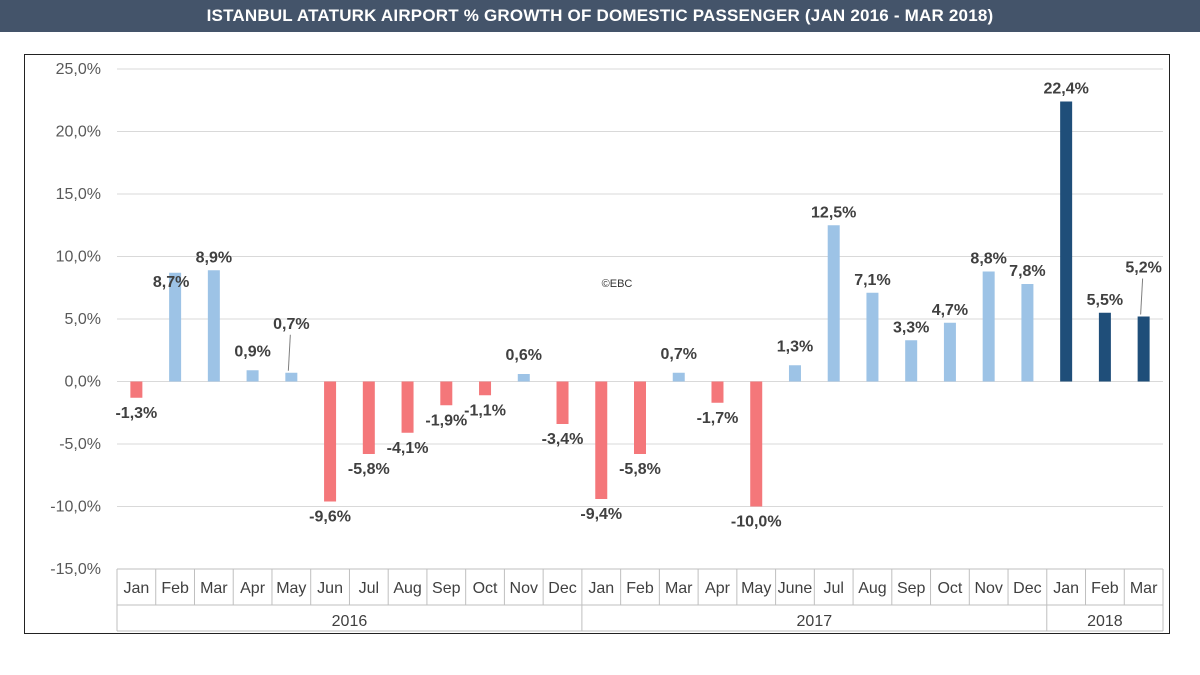 The image size is (1200, 675). Describe the element at coordinates (1065, 89) in the screenshot. I see `data-label: 22,4%` at that location.